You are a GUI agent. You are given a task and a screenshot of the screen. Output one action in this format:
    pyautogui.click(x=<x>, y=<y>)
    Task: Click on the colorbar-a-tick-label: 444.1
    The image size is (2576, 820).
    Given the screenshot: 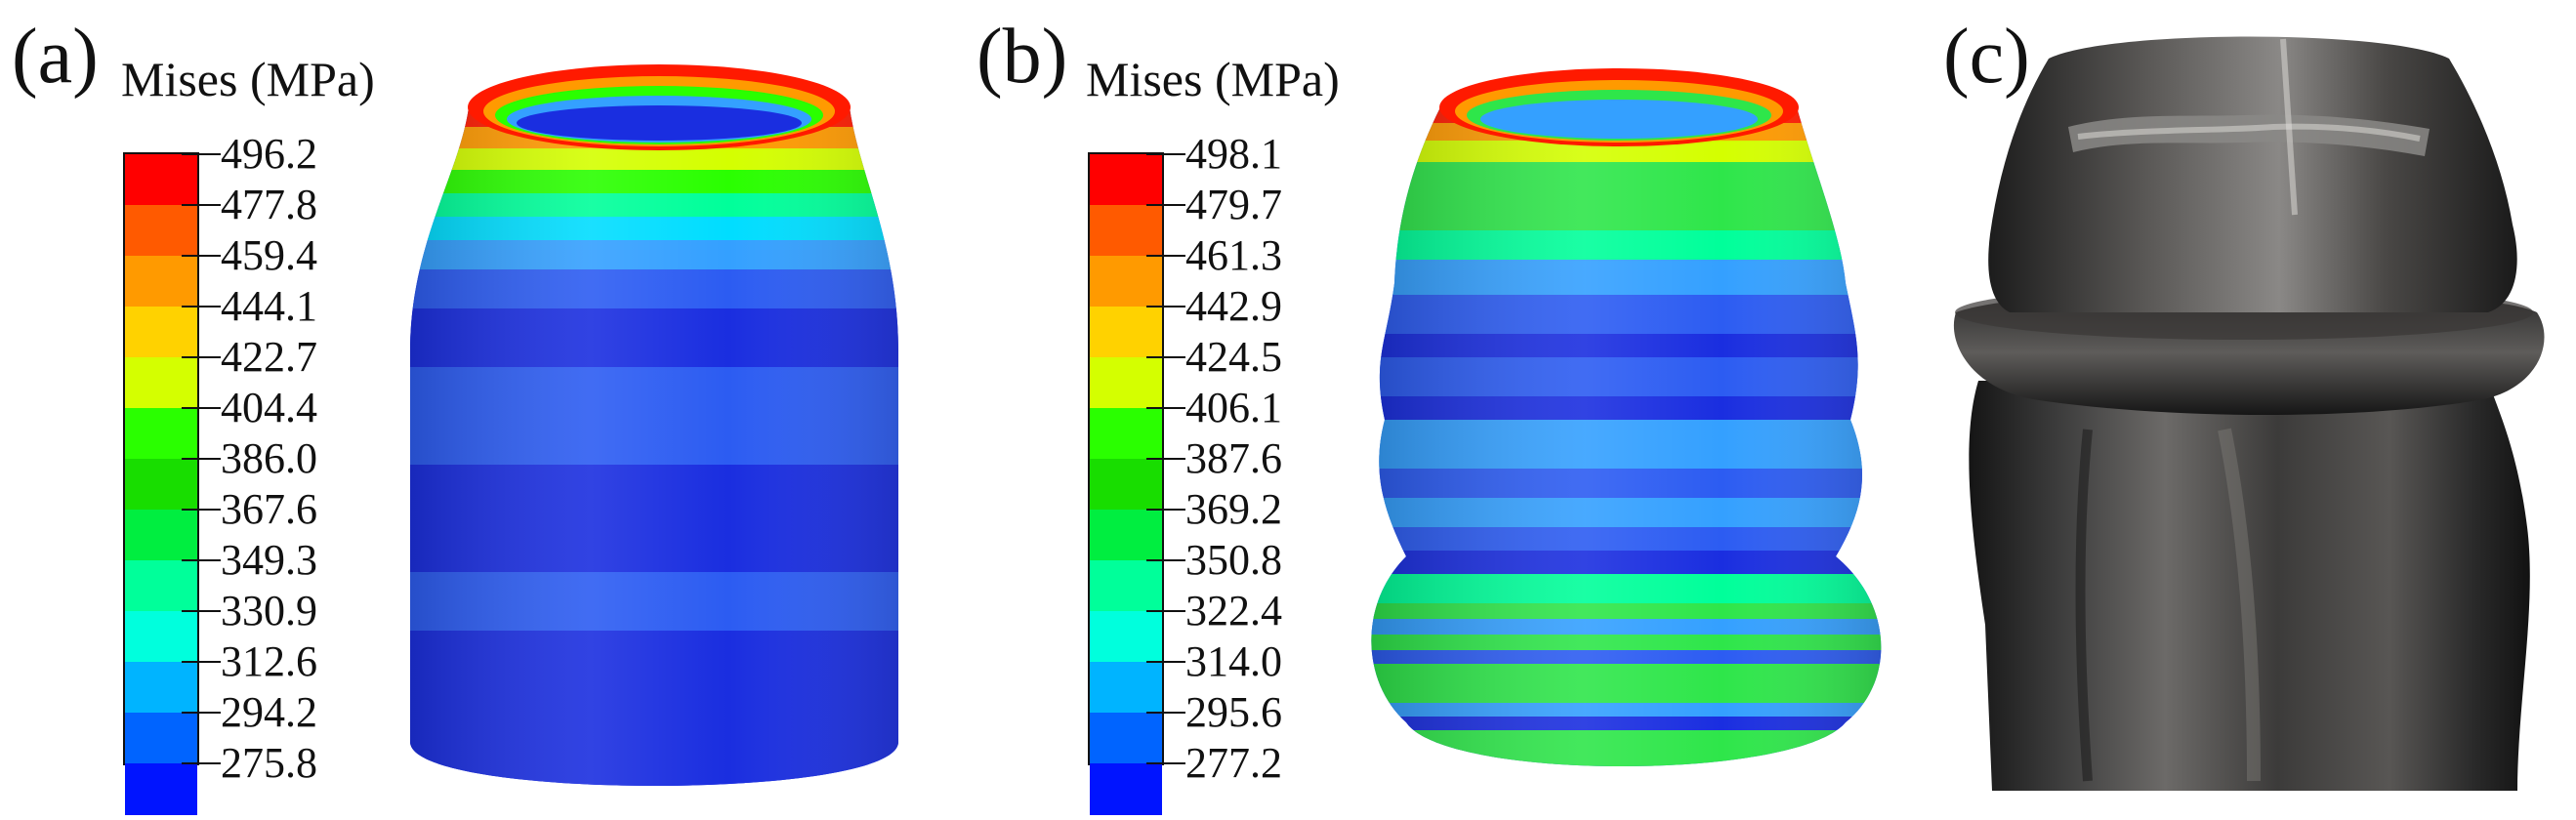 What is the action you would take?
    pyautogui.click(x=269, y=306)
    